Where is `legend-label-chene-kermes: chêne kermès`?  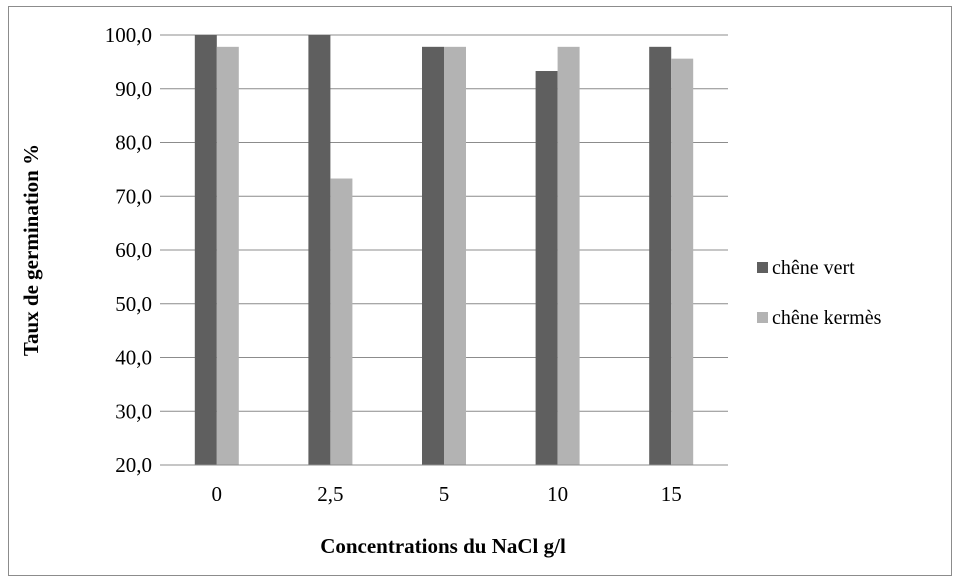
legend-label-chene-kermes: chêne kermès is located at coordinates (827, 318).